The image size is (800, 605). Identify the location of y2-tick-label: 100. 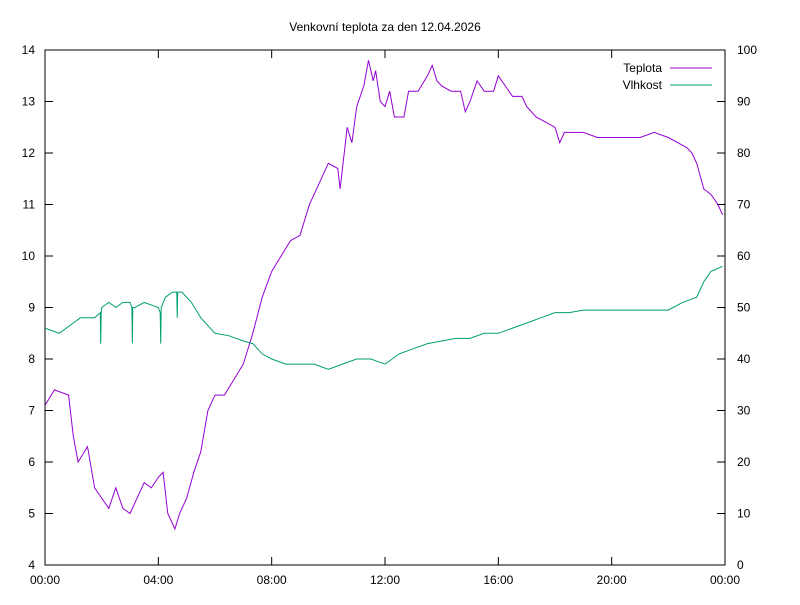
(747, 50).